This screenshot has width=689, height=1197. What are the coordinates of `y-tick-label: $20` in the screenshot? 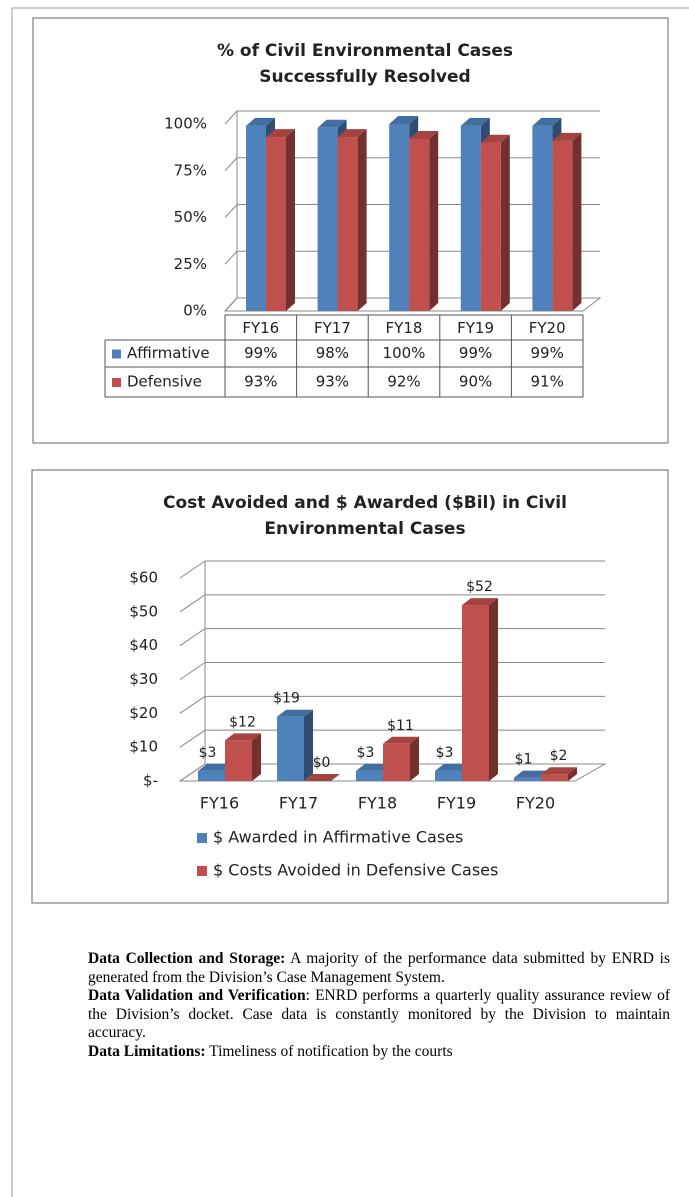 It's located at (143, 713).